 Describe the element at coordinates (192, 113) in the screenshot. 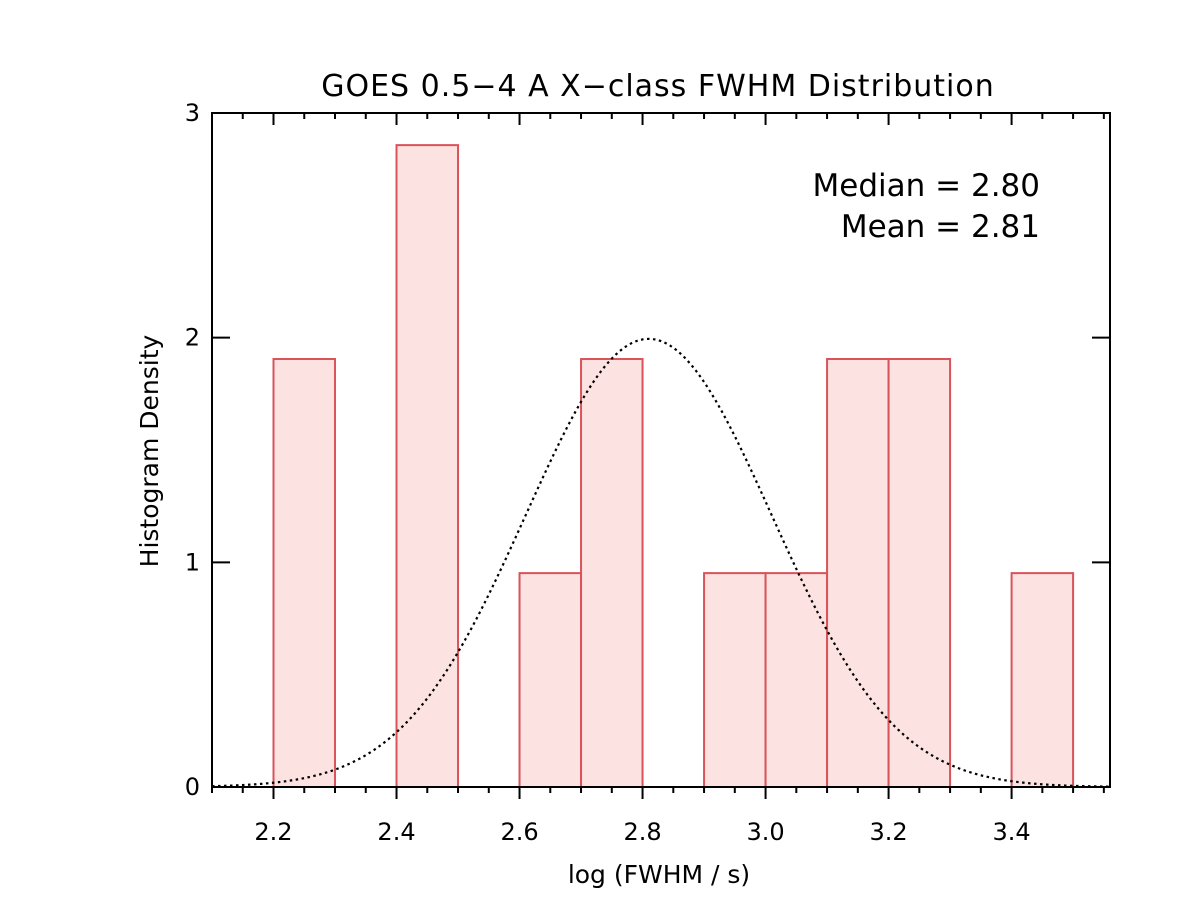

I see `y-tick-label: 3` at that location.